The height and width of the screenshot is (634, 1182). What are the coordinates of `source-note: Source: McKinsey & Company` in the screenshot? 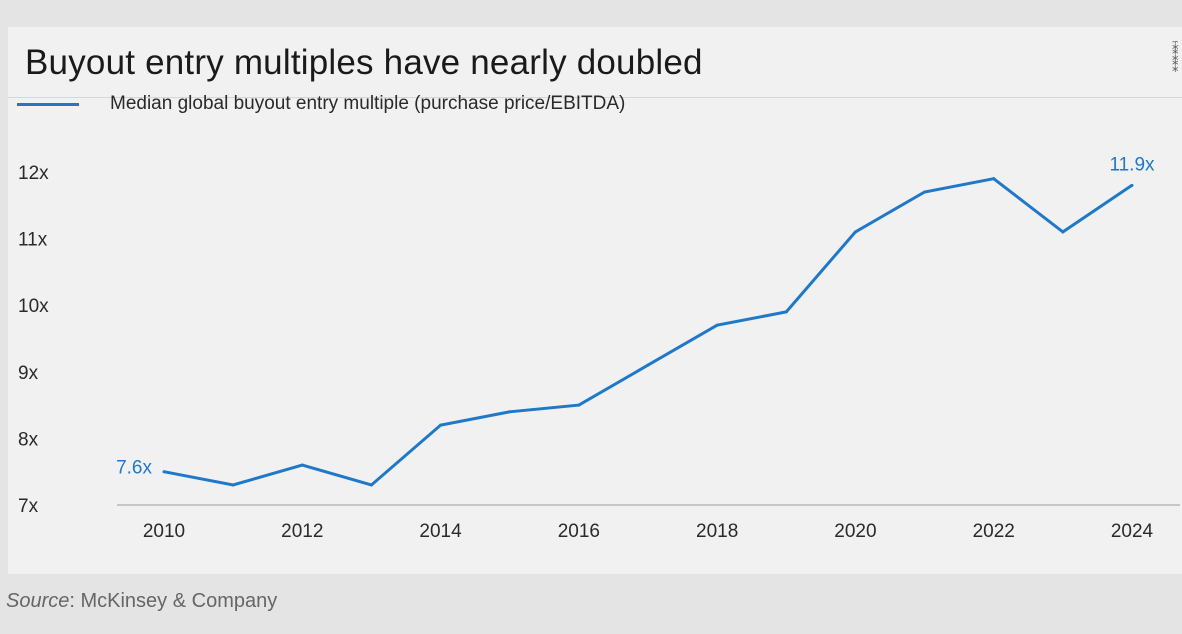 It's located at (141, 601).